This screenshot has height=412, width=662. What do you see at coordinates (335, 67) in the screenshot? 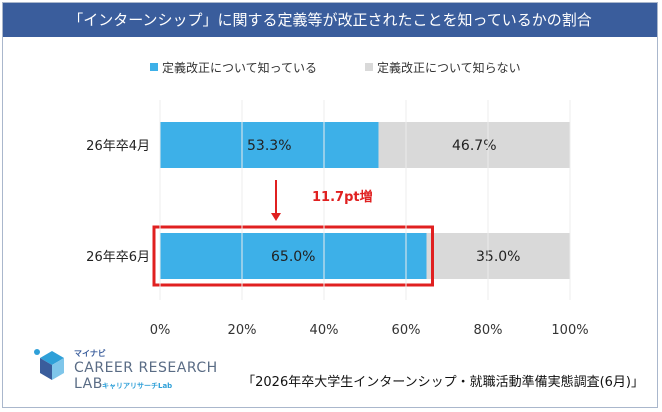
I see `legend: 定義改正について知っている 定義改正について知らない` at bounding box center [335, 67].